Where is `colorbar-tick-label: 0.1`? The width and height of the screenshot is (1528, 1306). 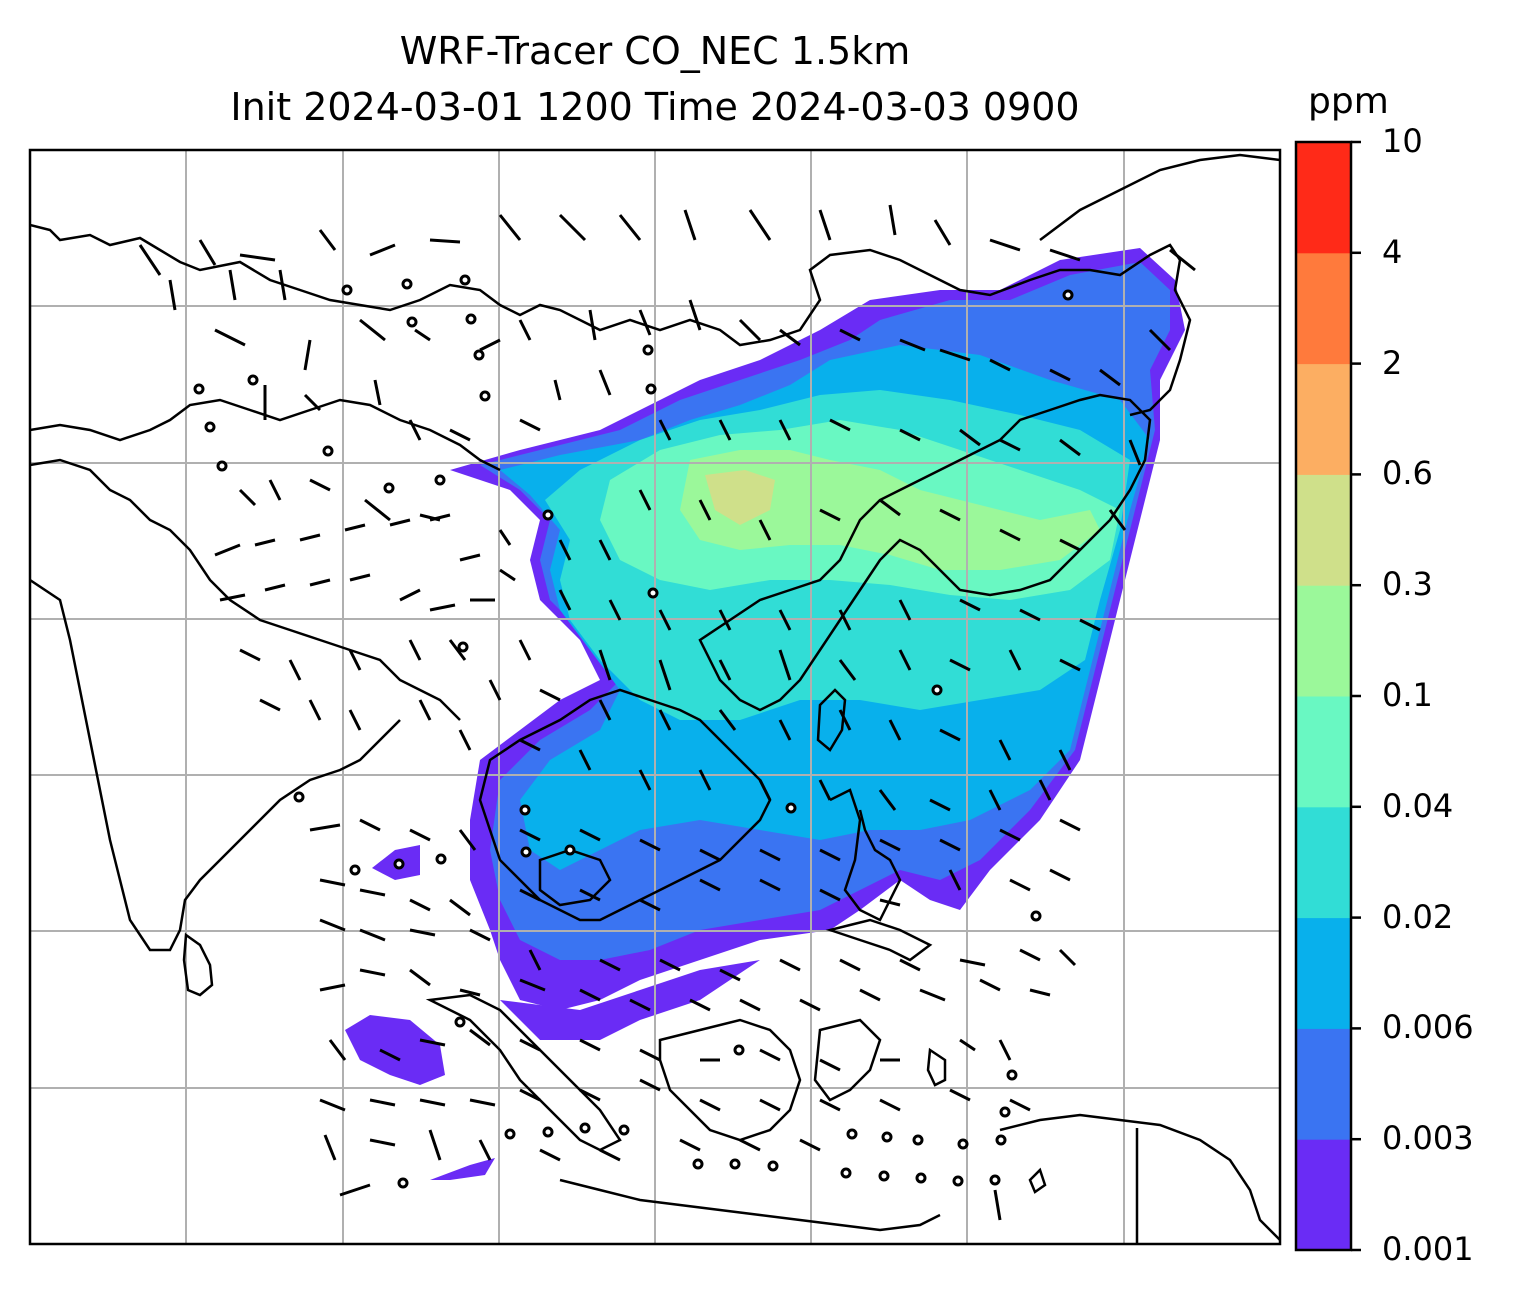 colorbar-tick-label: 0.1 is located at coordinates (1407, 695).